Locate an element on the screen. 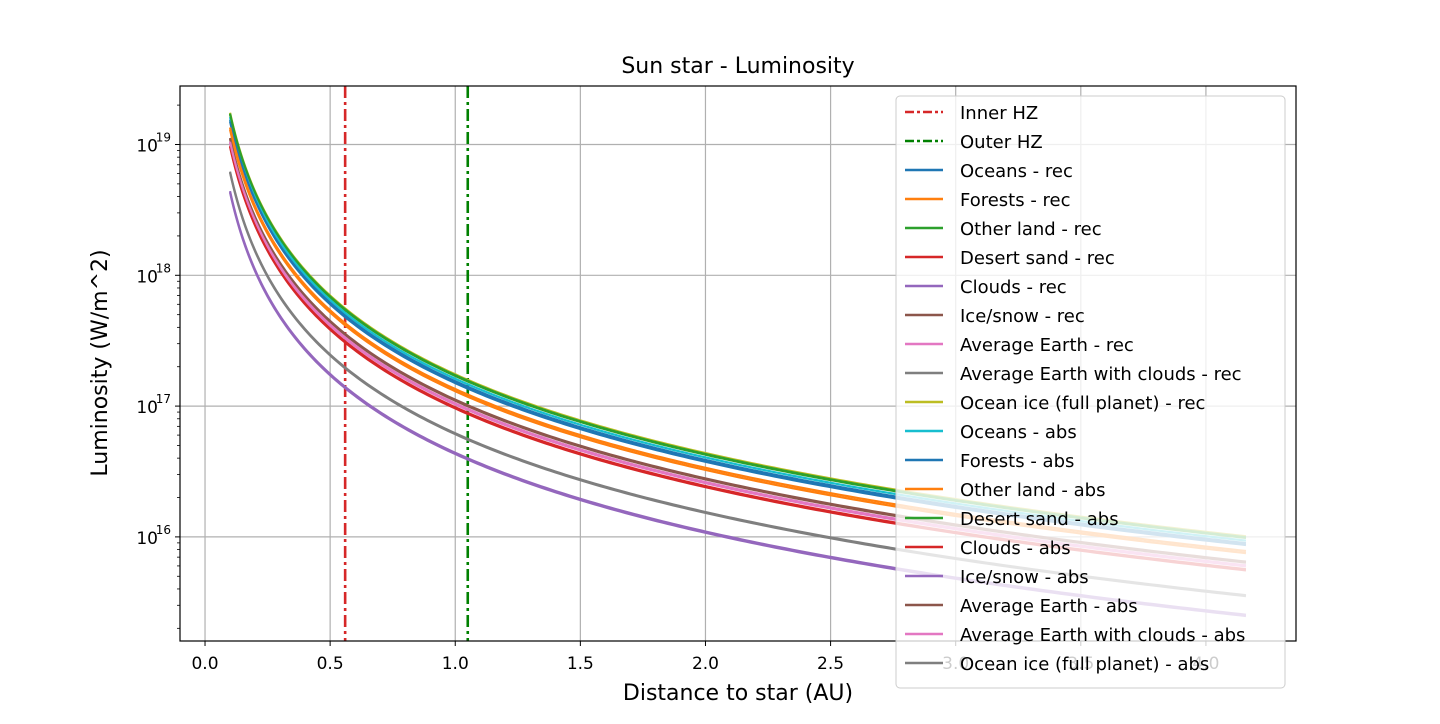  y-tick-label-exponent: 16 is located at coordinates (163, 530).